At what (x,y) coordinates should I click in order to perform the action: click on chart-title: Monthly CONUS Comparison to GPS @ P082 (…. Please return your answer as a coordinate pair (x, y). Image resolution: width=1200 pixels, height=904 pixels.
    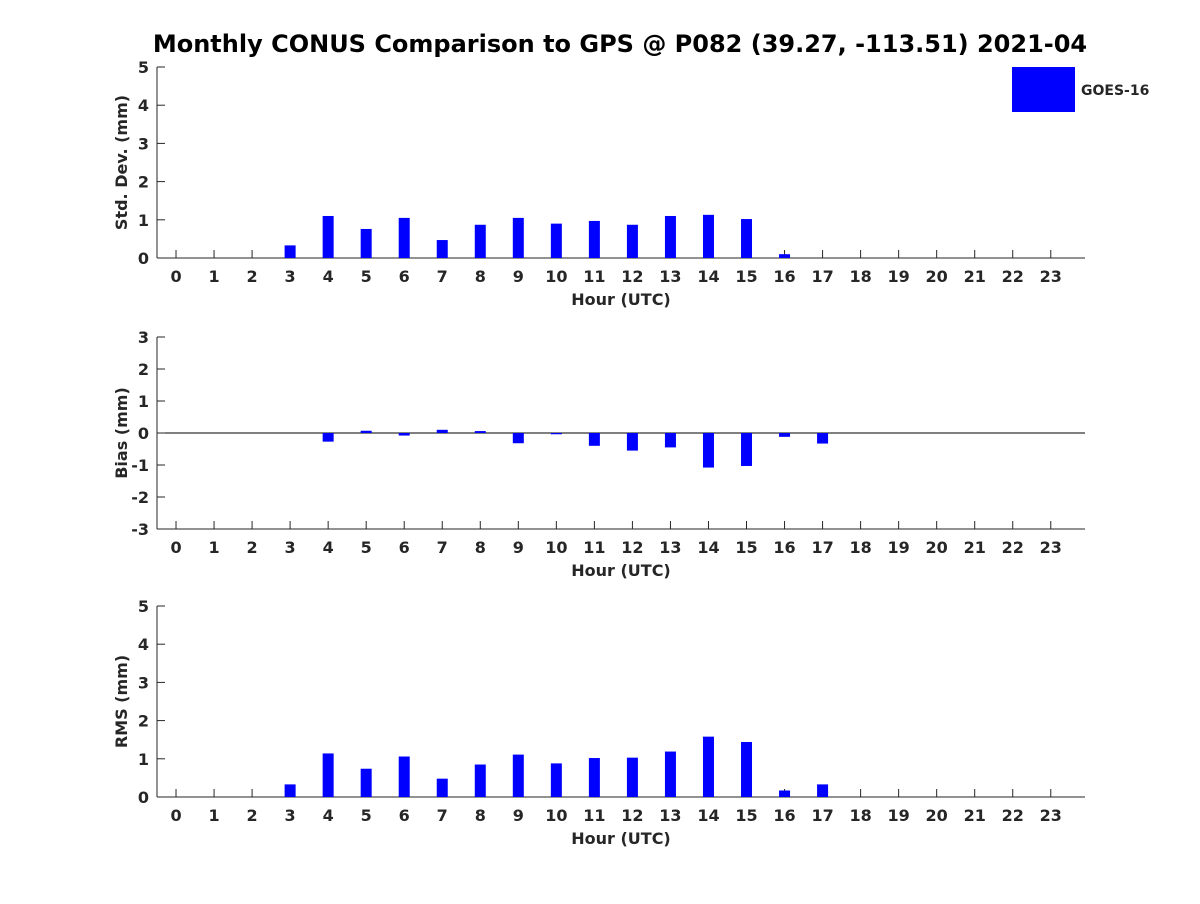
    Looking at the image, I should click on (620, 44).